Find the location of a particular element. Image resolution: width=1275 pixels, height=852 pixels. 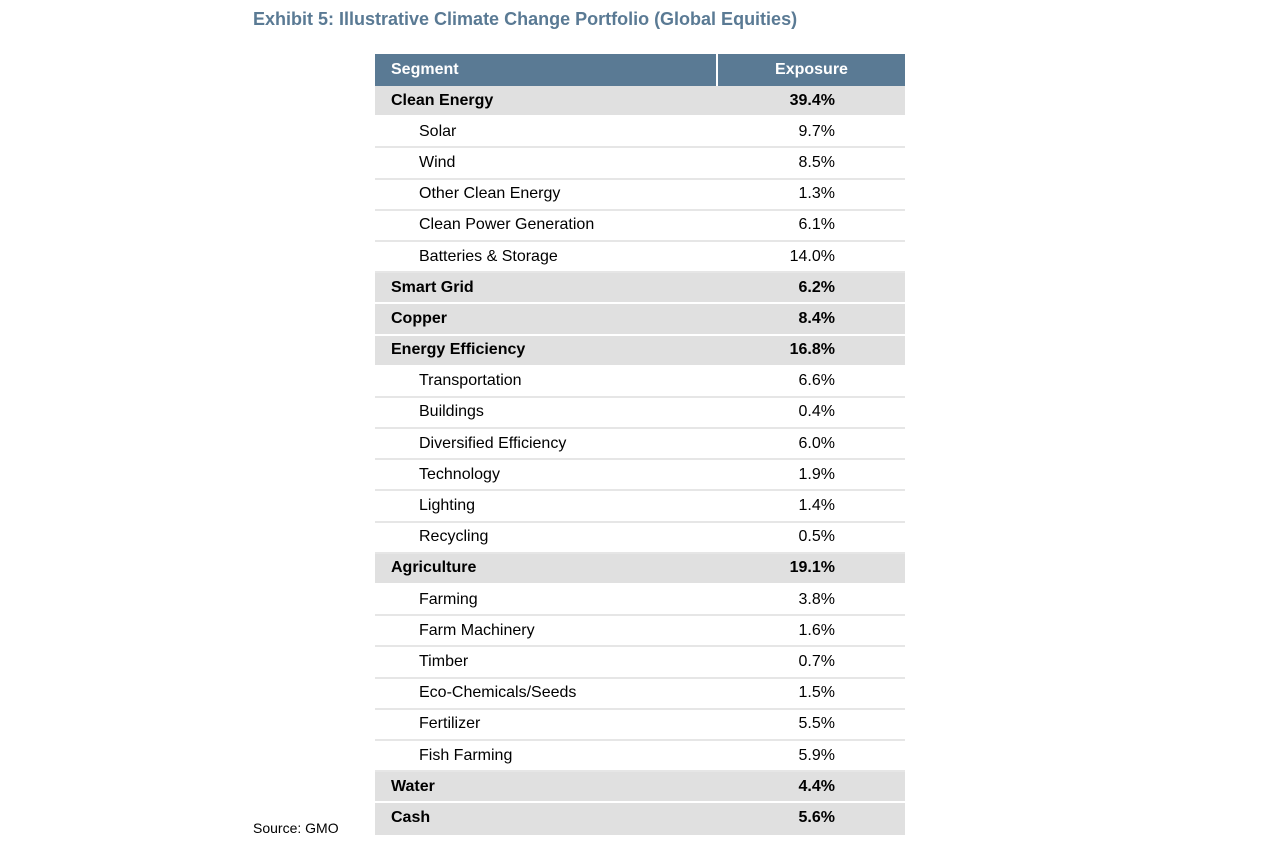

subsegment-row: Farming 3.8% is located at coordinates (640, 600).